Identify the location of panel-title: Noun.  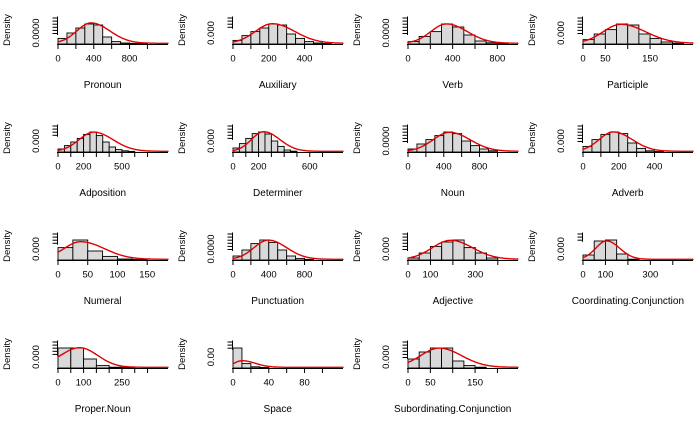
(453, 193).